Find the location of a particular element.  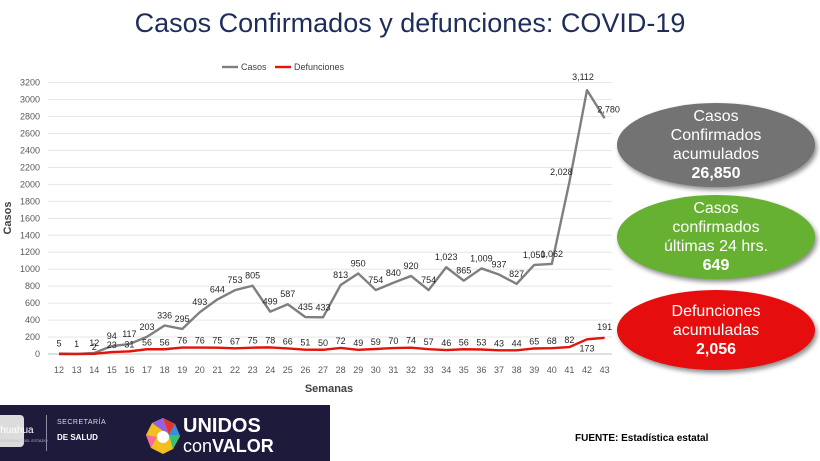

x-tick-label: 38 is located at coordinates (517, 370).